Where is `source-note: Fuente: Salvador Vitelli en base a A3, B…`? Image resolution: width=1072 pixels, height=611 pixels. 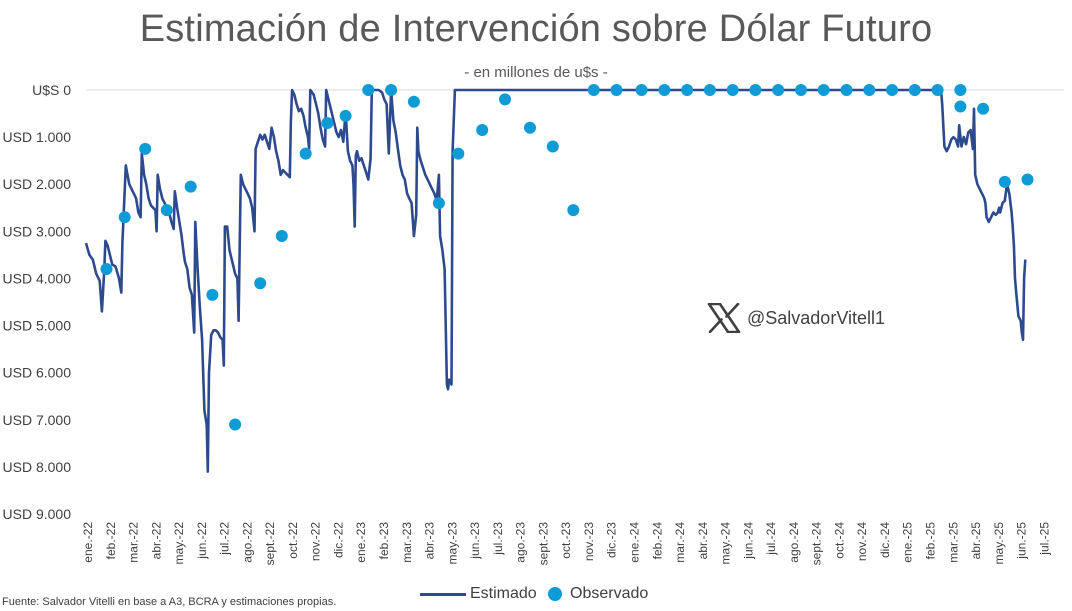 source-note: Fuente: Salvador Vitelli en base a A3, B… is located at coordinates (169, 602).